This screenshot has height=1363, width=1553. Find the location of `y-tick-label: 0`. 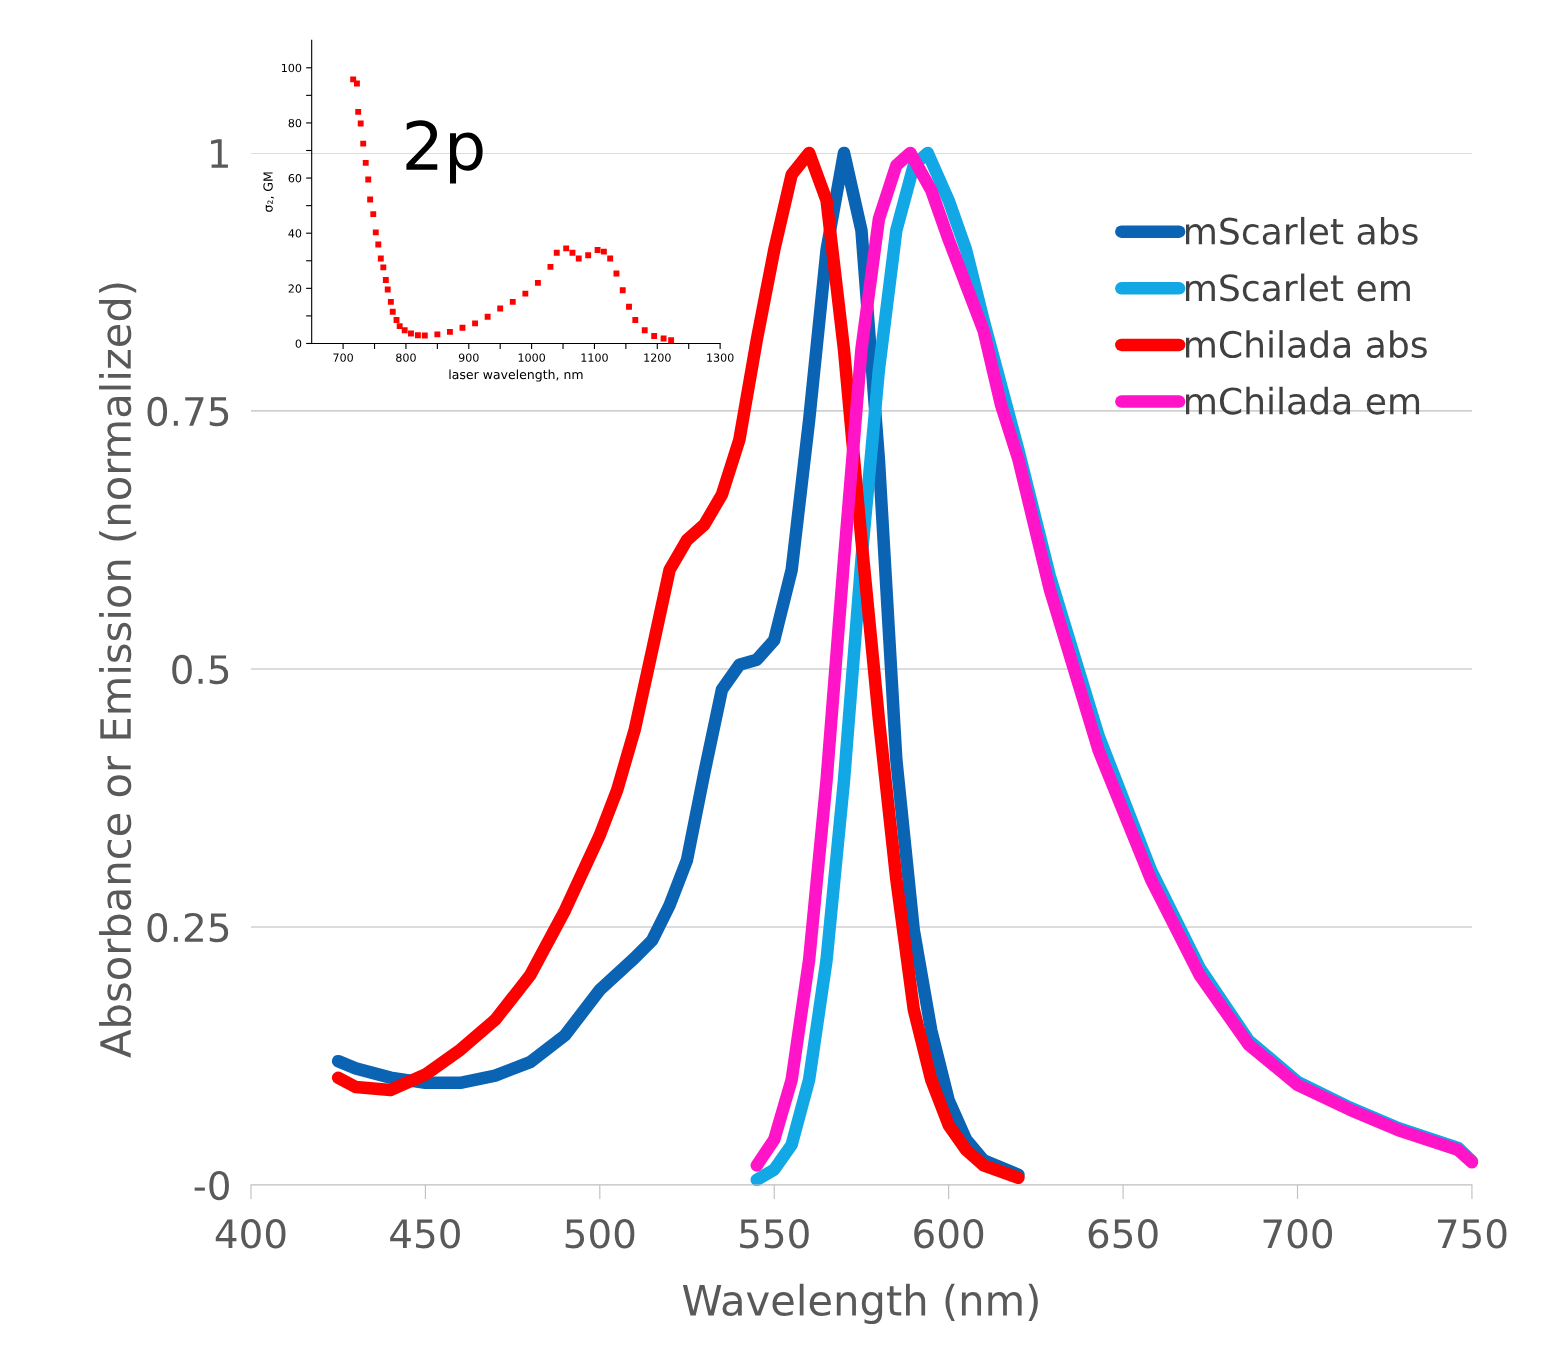

y-tick-label: 0 is located at coordinates (298, 343).